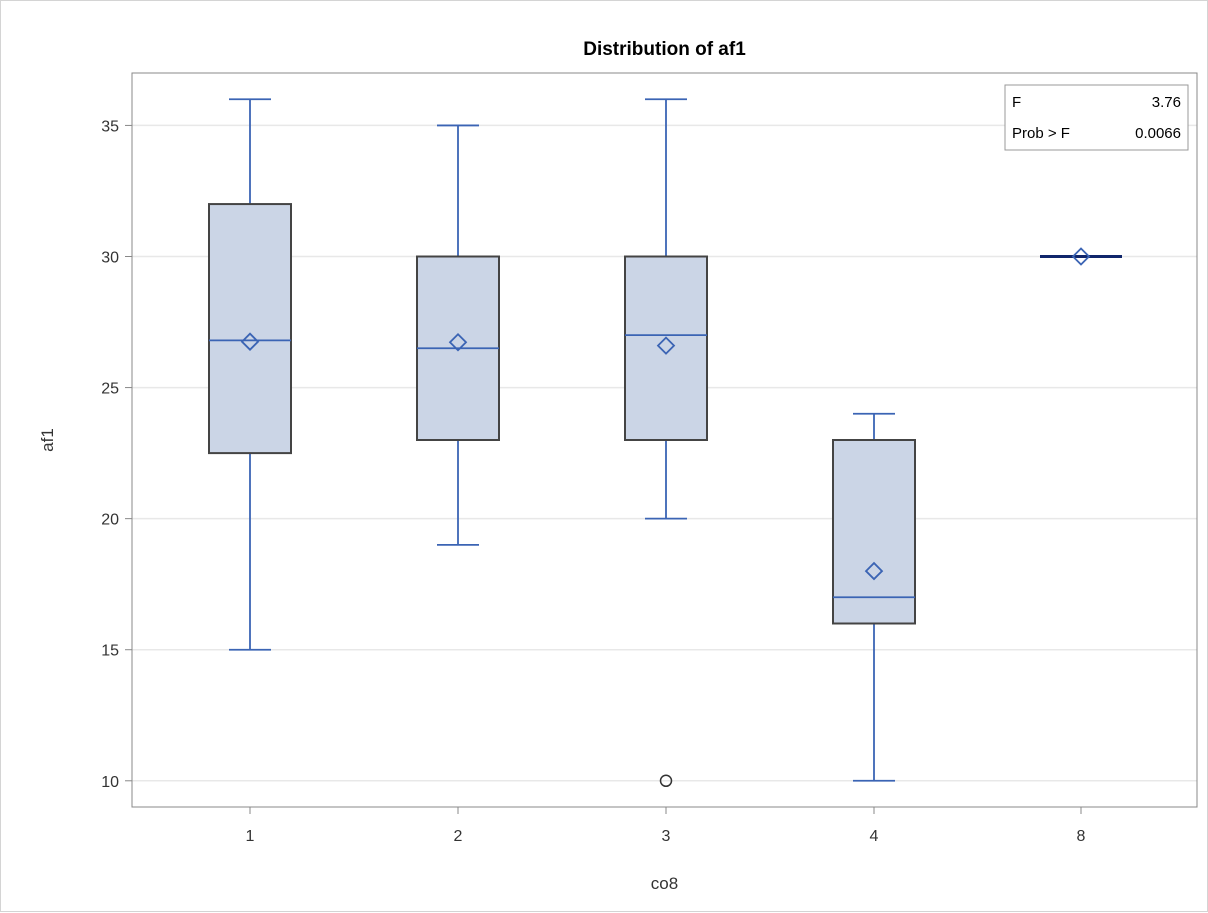  What do you see at coordinates (110, 782) in the screenshot?
I see `y-tick-label: 10` at bounding box center [110, 782].